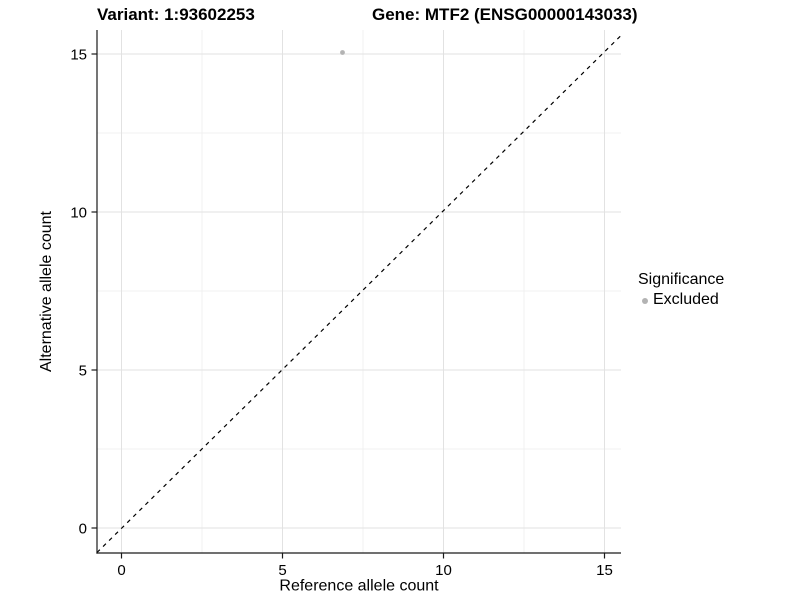 The width and height of the screenshot is (800, 600). I want to click on legend-marker-circle-icon, so click(645, 301).